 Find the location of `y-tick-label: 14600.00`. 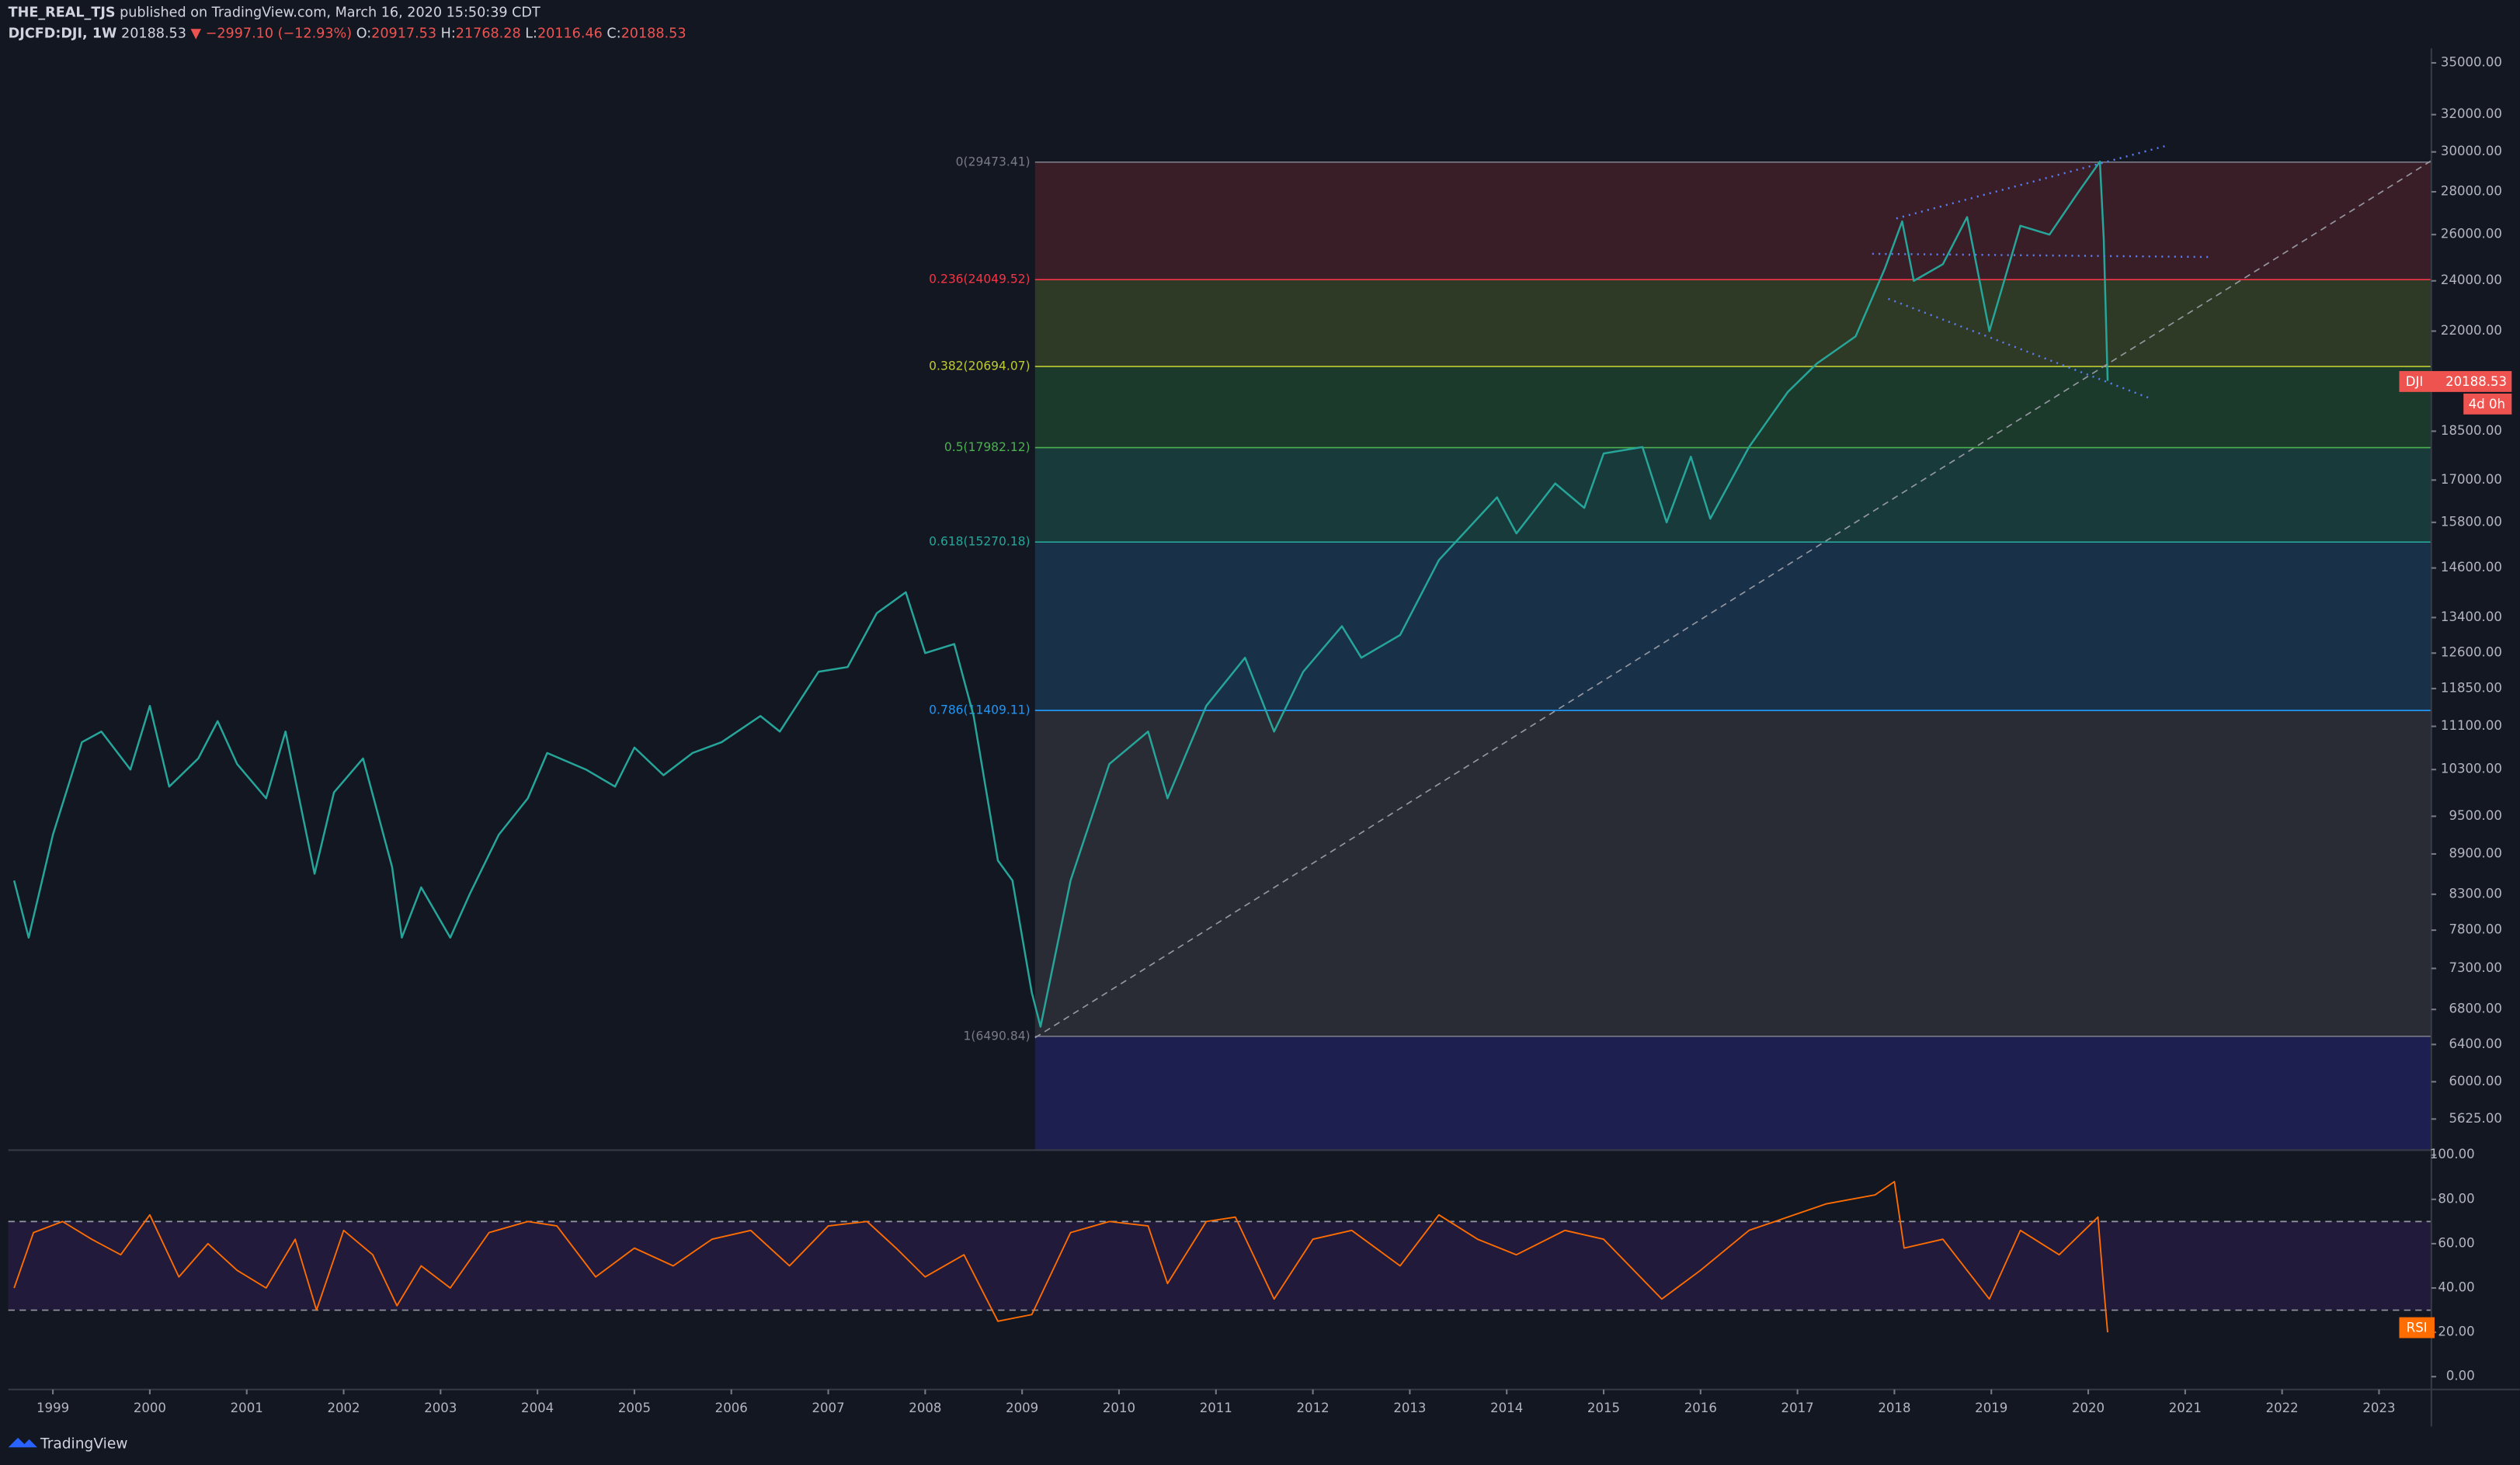

y-tick-label: 14600.00 is located at coordinates (2471, 567).